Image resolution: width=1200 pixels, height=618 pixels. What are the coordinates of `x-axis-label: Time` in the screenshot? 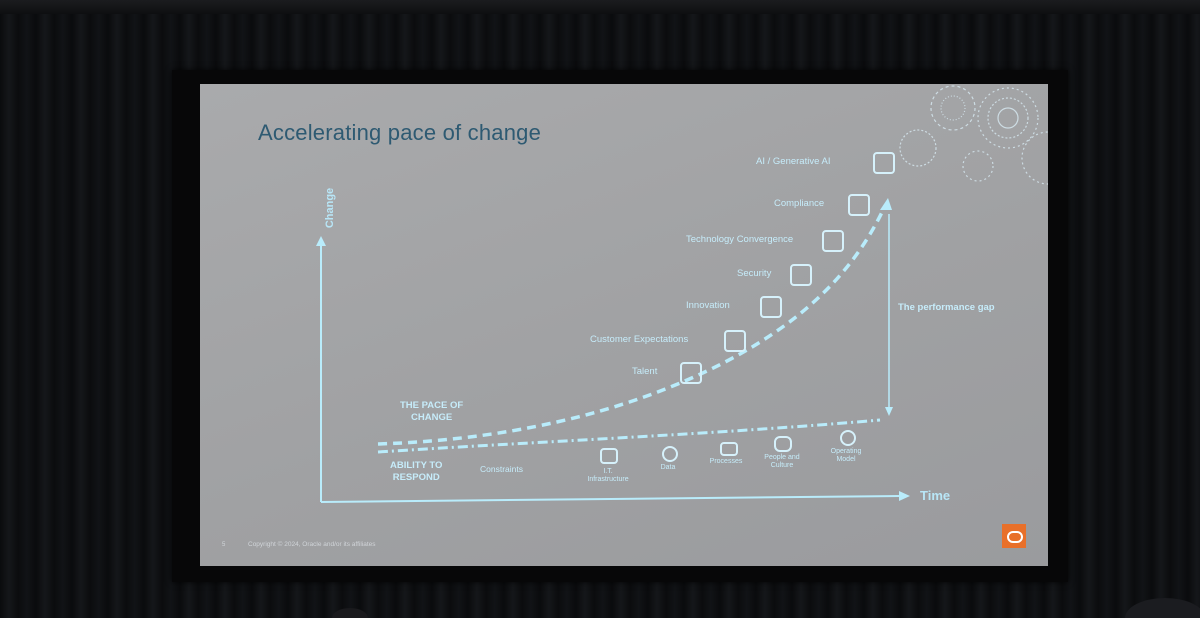 It's located at (935, 495).